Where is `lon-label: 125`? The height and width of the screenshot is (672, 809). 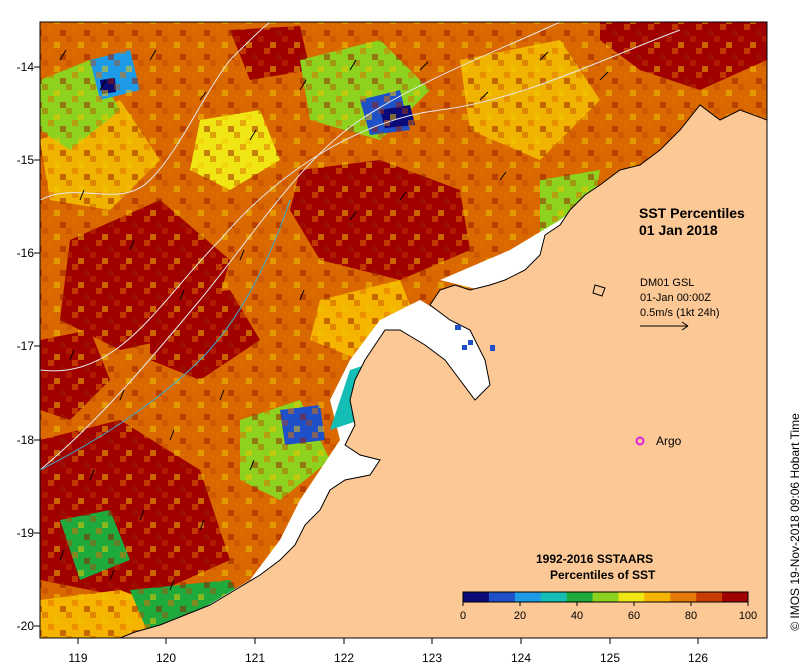 lon-label: 125 is located at coordinates (610, 658).